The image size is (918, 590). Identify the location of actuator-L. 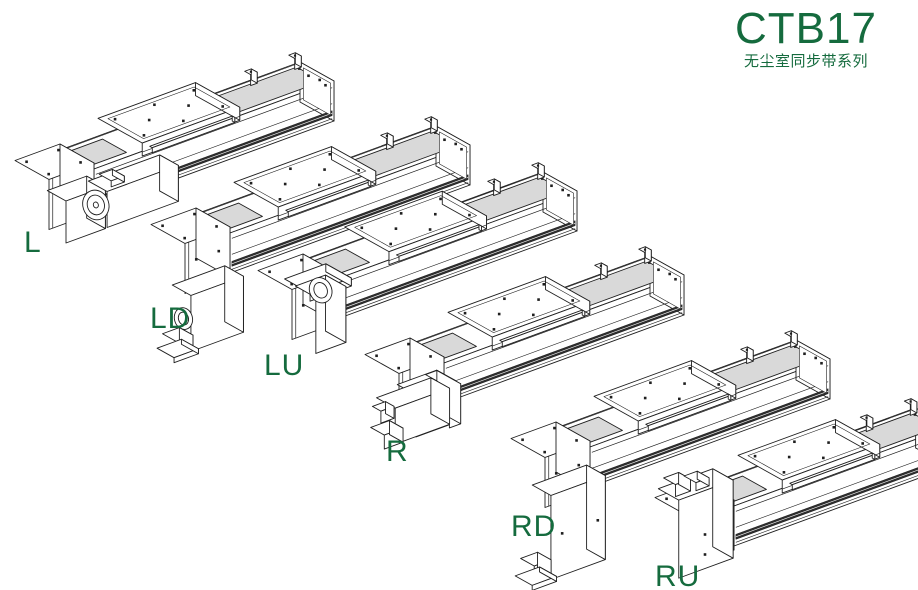
(174, 148).